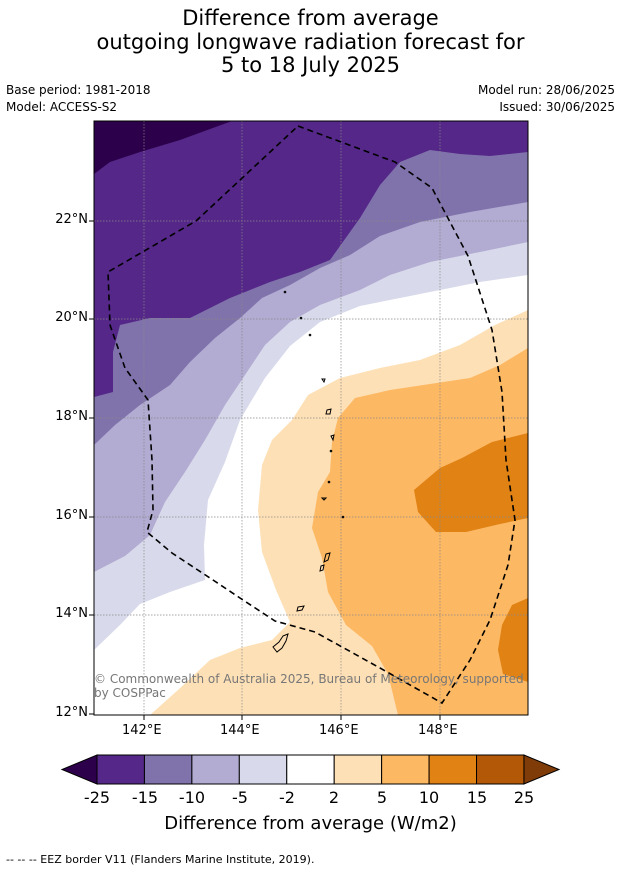 Image resolution: width=621 pixels, height=873 pixels. Describe the element at coordinates (280, 643) in the screenshot. I see `island-guam` at that location.